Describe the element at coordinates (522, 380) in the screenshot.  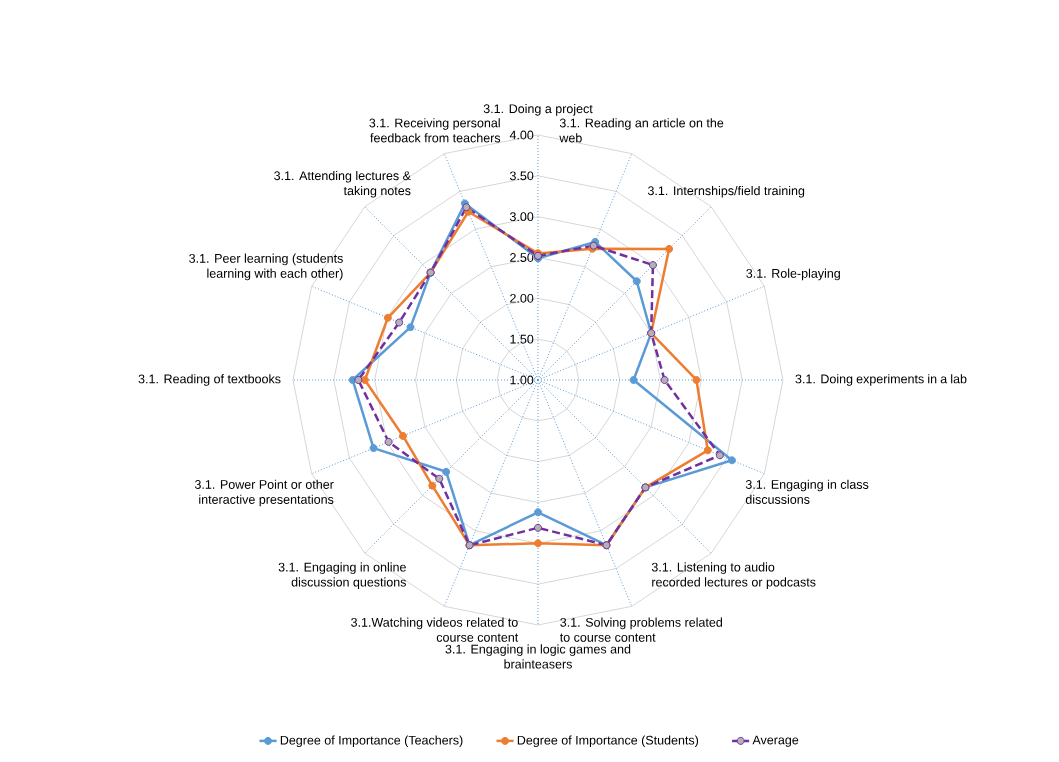
I see `y-tick-label: 1.00` at that location.